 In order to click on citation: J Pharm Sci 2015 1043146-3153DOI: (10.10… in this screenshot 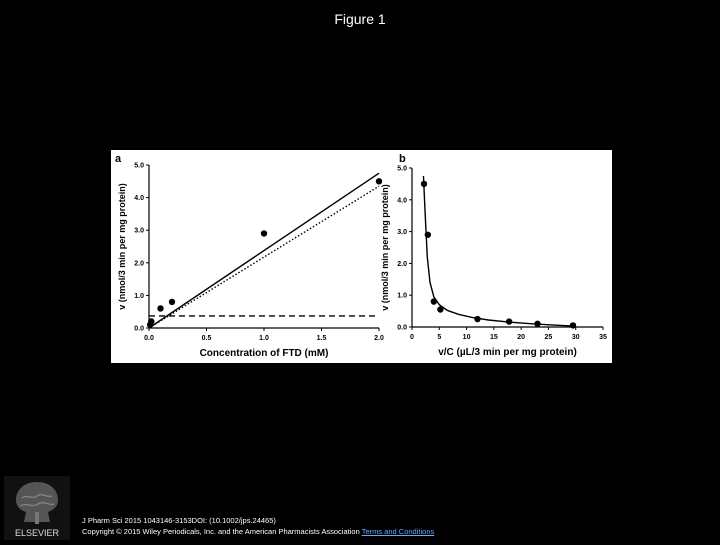, I will do `click(258, 526)`.